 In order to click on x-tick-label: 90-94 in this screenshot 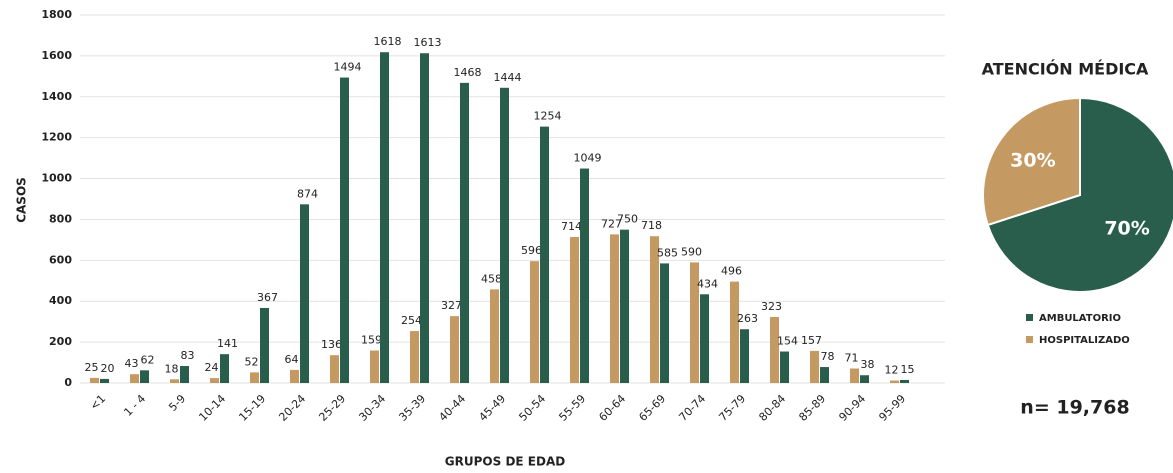, I will do `click(852, 408)`.